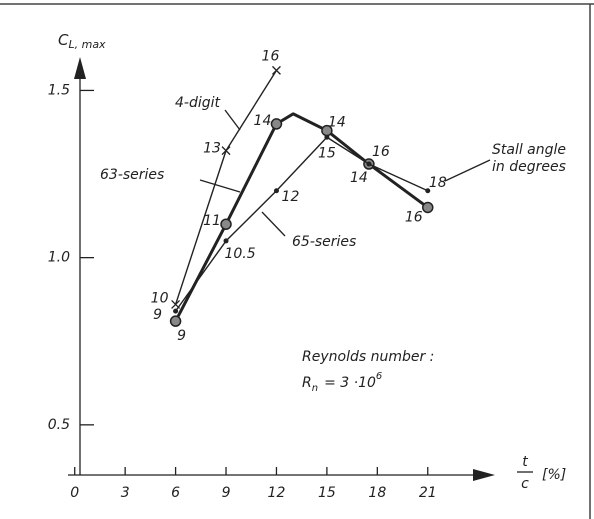 The width and height of the screenshot is (594, 519). What do you see at coordinates (525, 462) in the screenshot?
I see `x-axis-label-num: t` at bounding box center [525, 462].